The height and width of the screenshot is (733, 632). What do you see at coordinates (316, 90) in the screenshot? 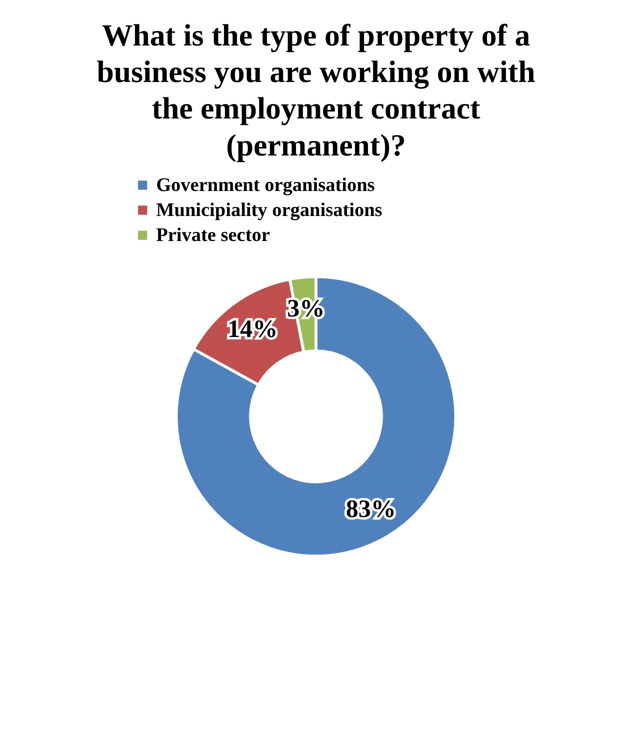
I see `chart-title: What is the type of property of a business you are working on with the employment contract (permanent)?` at bounding box center [316, 90].